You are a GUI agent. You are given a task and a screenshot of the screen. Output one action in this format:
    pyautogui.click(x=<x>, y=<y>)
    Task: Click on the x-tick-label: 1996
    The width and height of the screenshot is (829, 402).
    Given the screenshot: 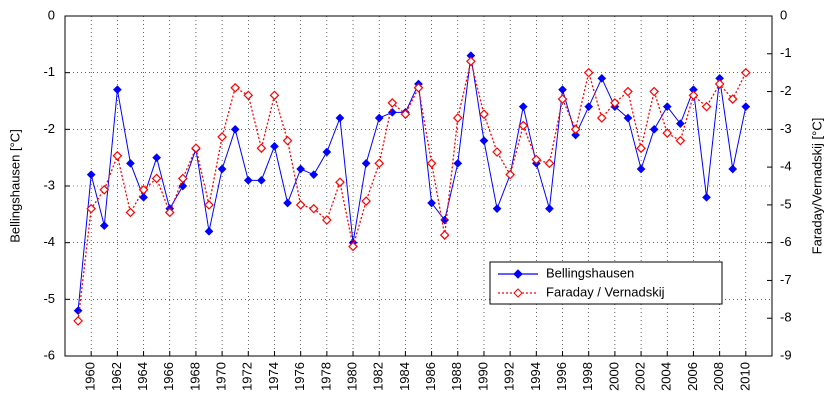 What is the action you would take?
    pyautogui.click(x=561, y=376)
    